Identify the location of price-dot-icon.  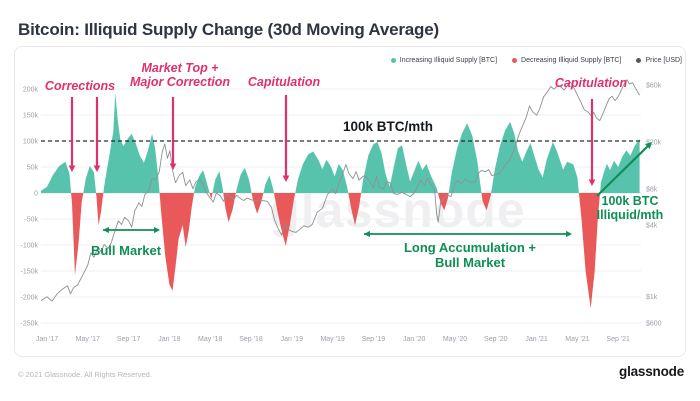
(639, 60).